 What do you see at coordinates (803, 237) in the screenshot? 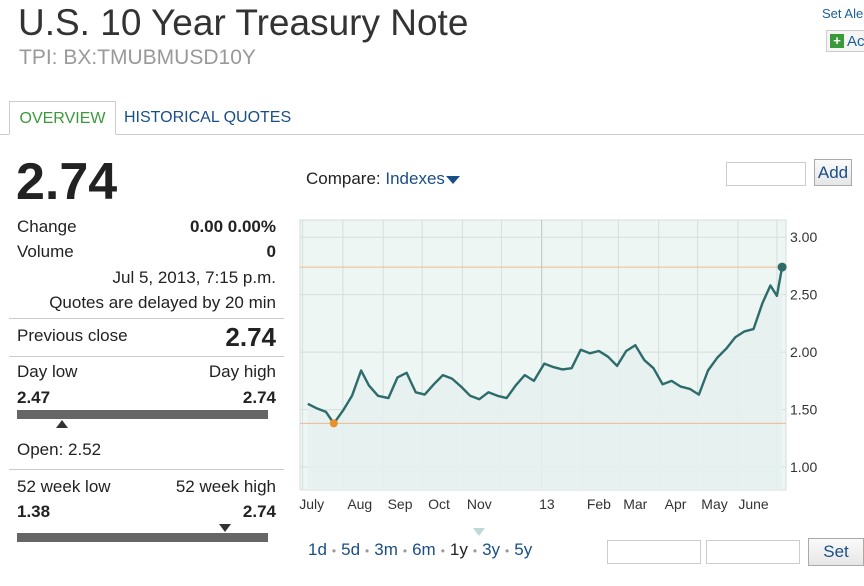
I see `y-tick-label: 3.00` at bounding box center [803, 237].